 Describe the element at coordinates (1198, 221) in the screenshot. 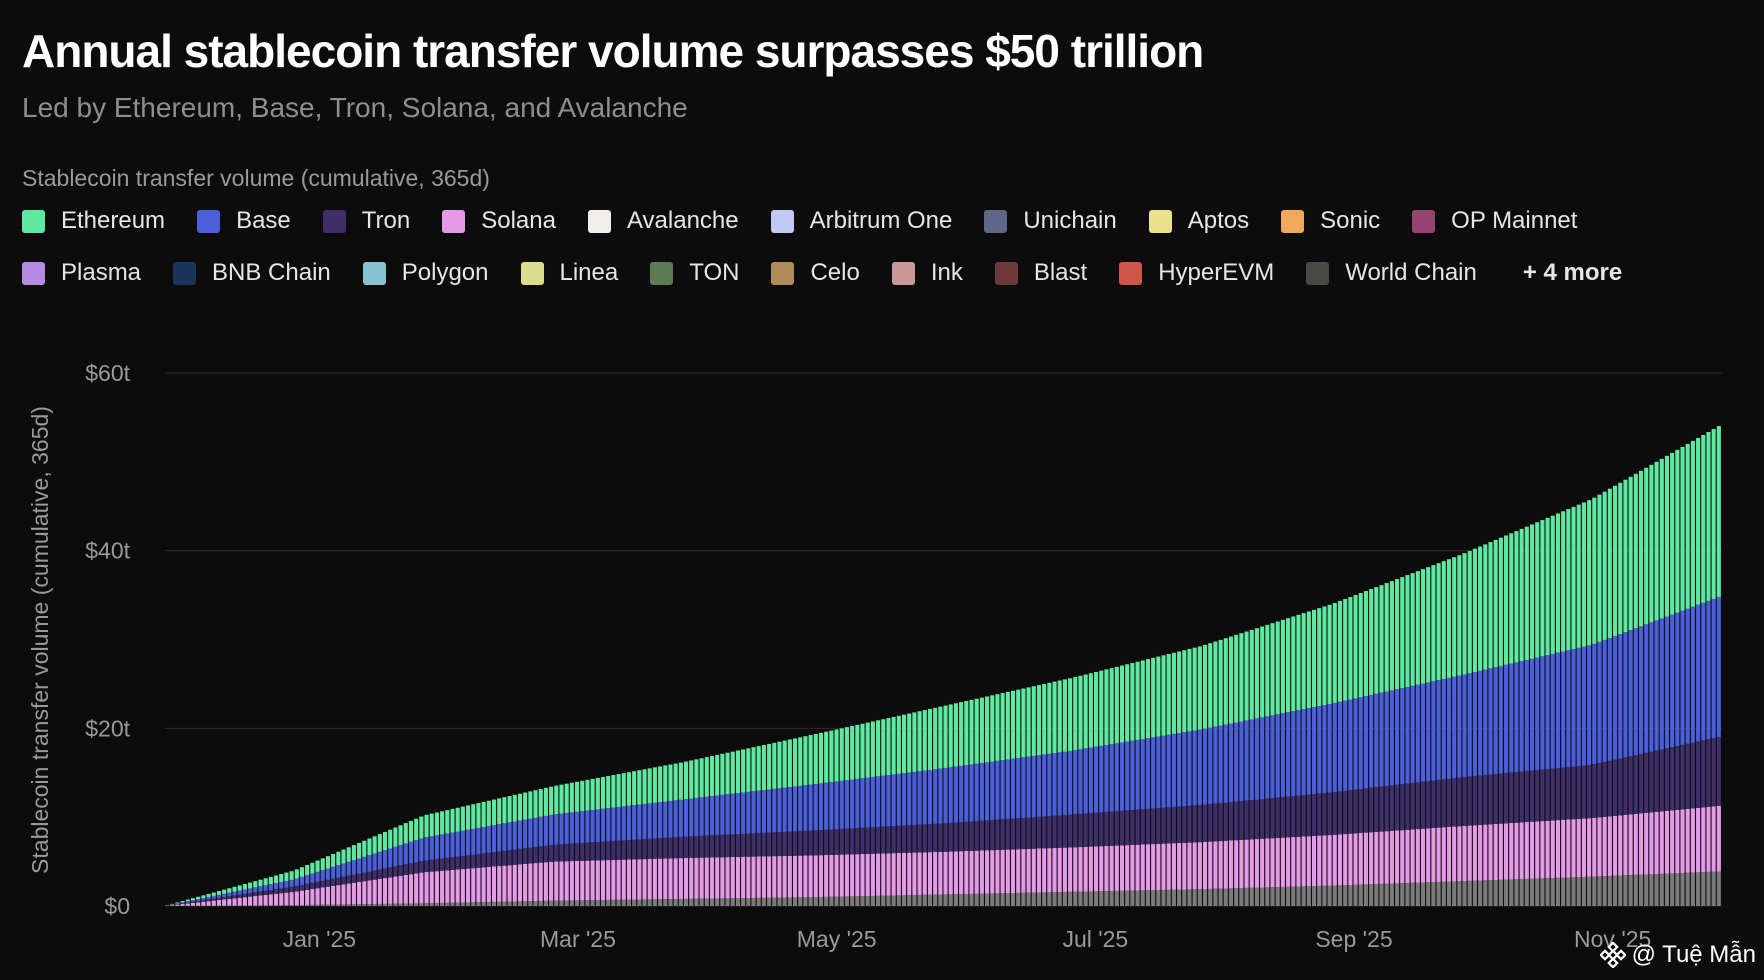

I see `legend-item-aptos: Aptos` at that location.